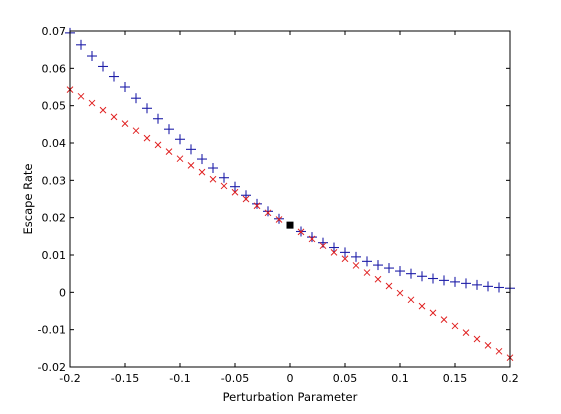 This screenshot has height=414, width=561. Describe the element at coordinates (54, 106) in the screenshot. I see `y-tick-label: 0.05` at that location.